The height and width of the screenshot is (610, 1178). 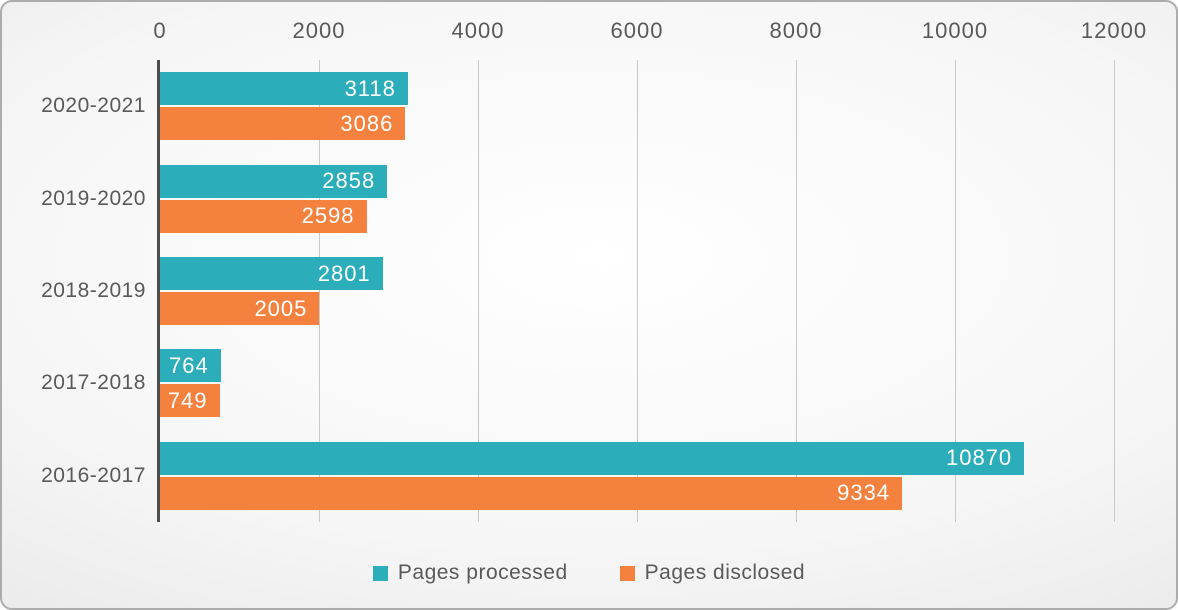 I want to click on bar-value-label: 2598, so click(x=328, y=216).